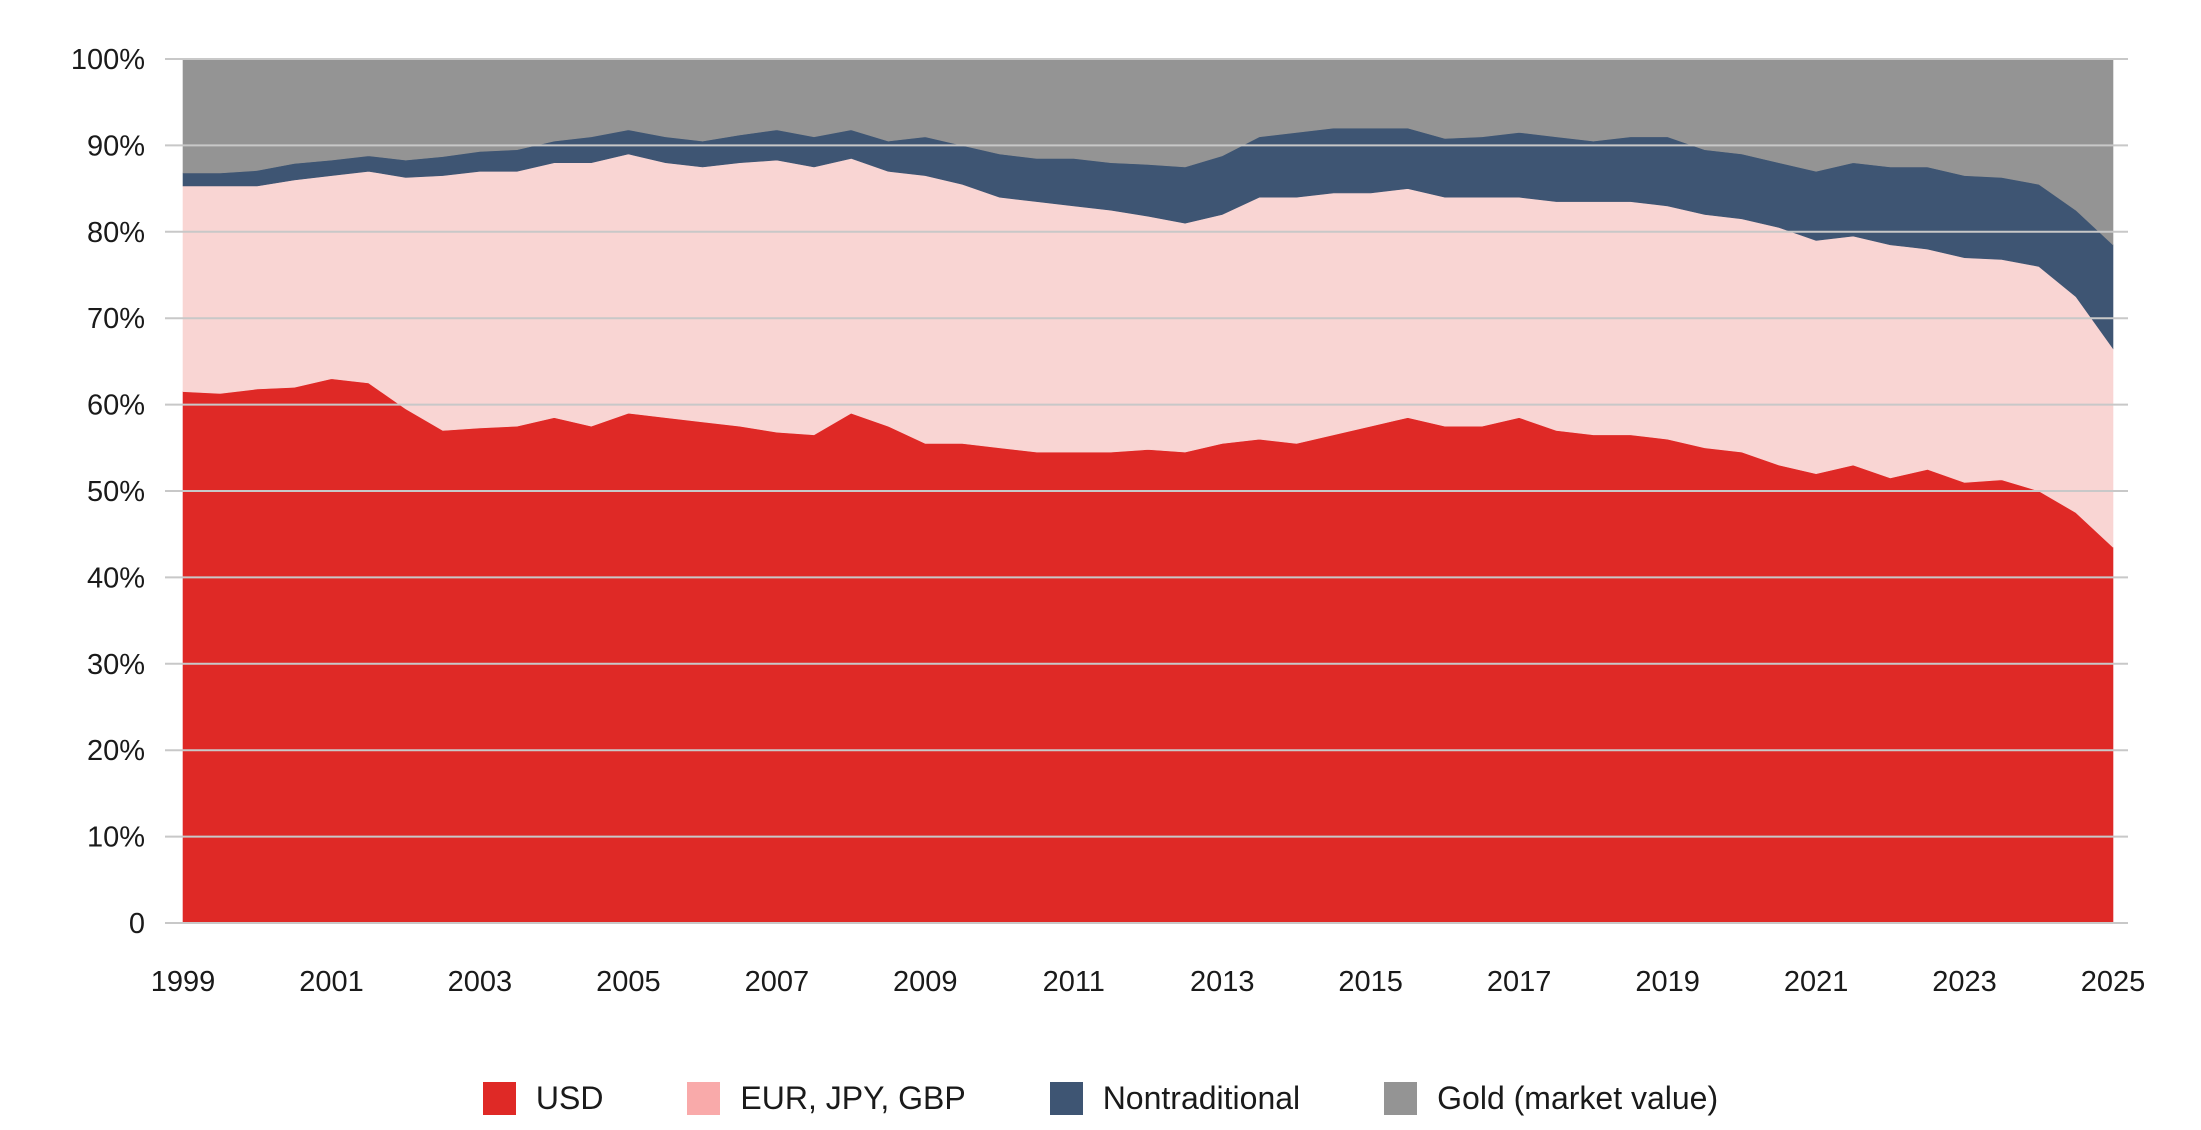 The height and width of the screenshot is (1130, 2201). What do you see at coordinates (1401, 1098) in the screenshot?
I see `legend-swatch-gold` at bounding box center [1401, 1098].